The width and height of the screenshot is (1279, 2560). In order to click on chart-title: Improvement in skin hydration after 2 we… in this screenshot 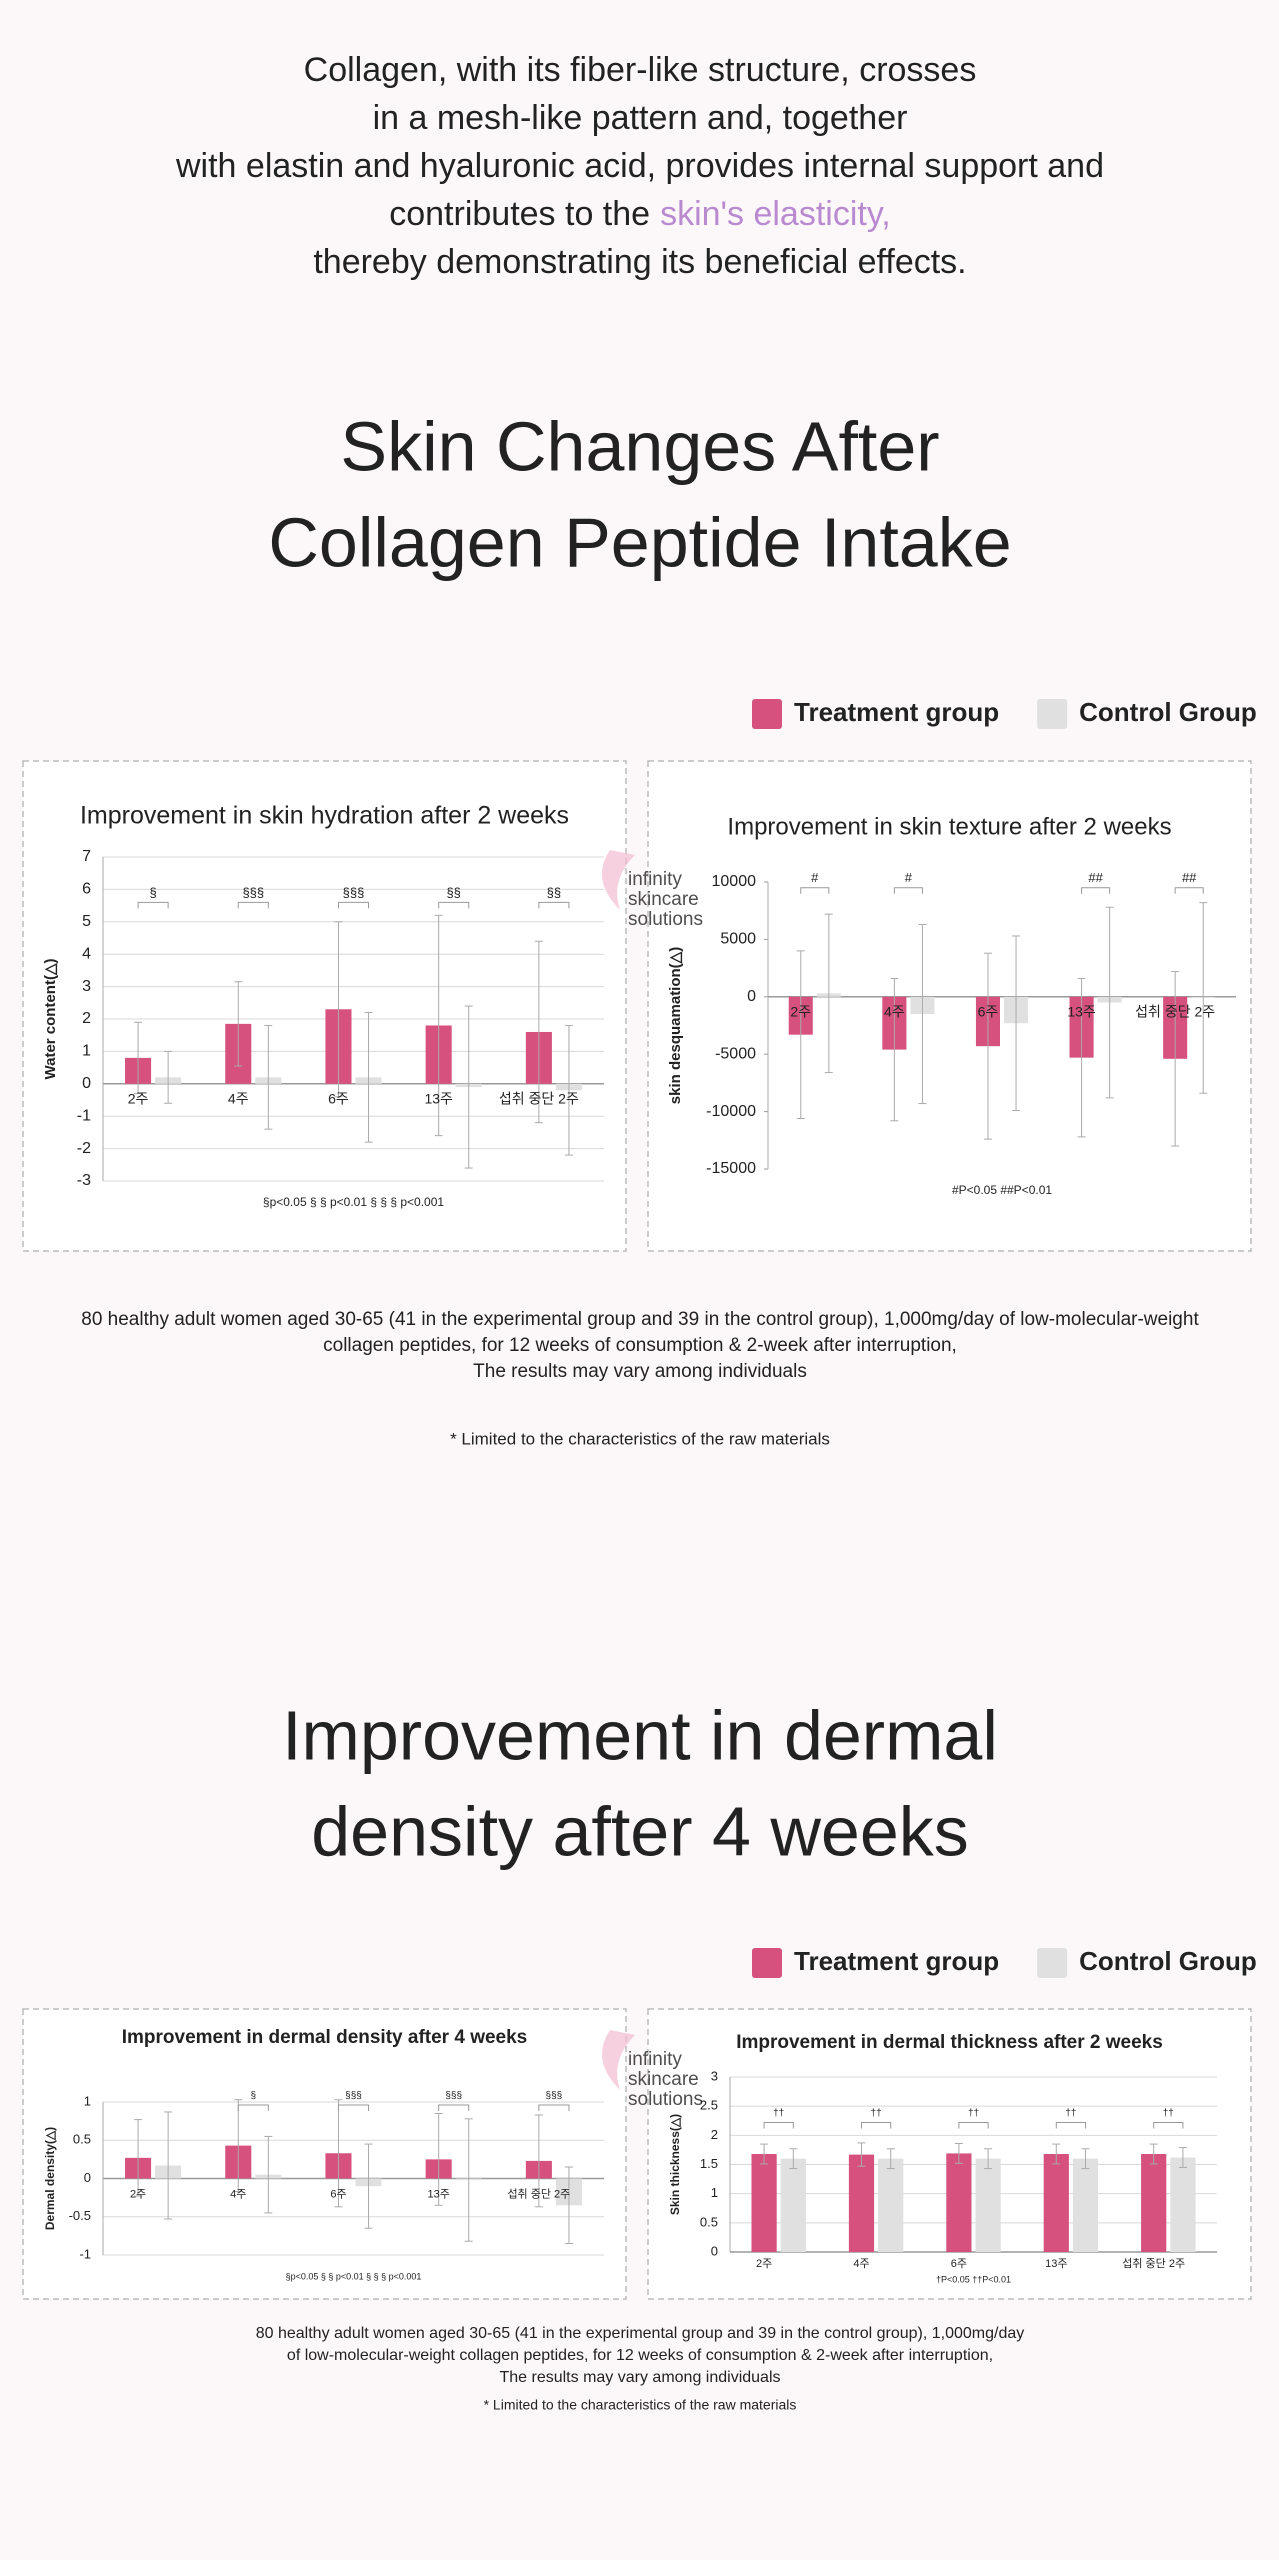, I will do `click(324, 816)`.